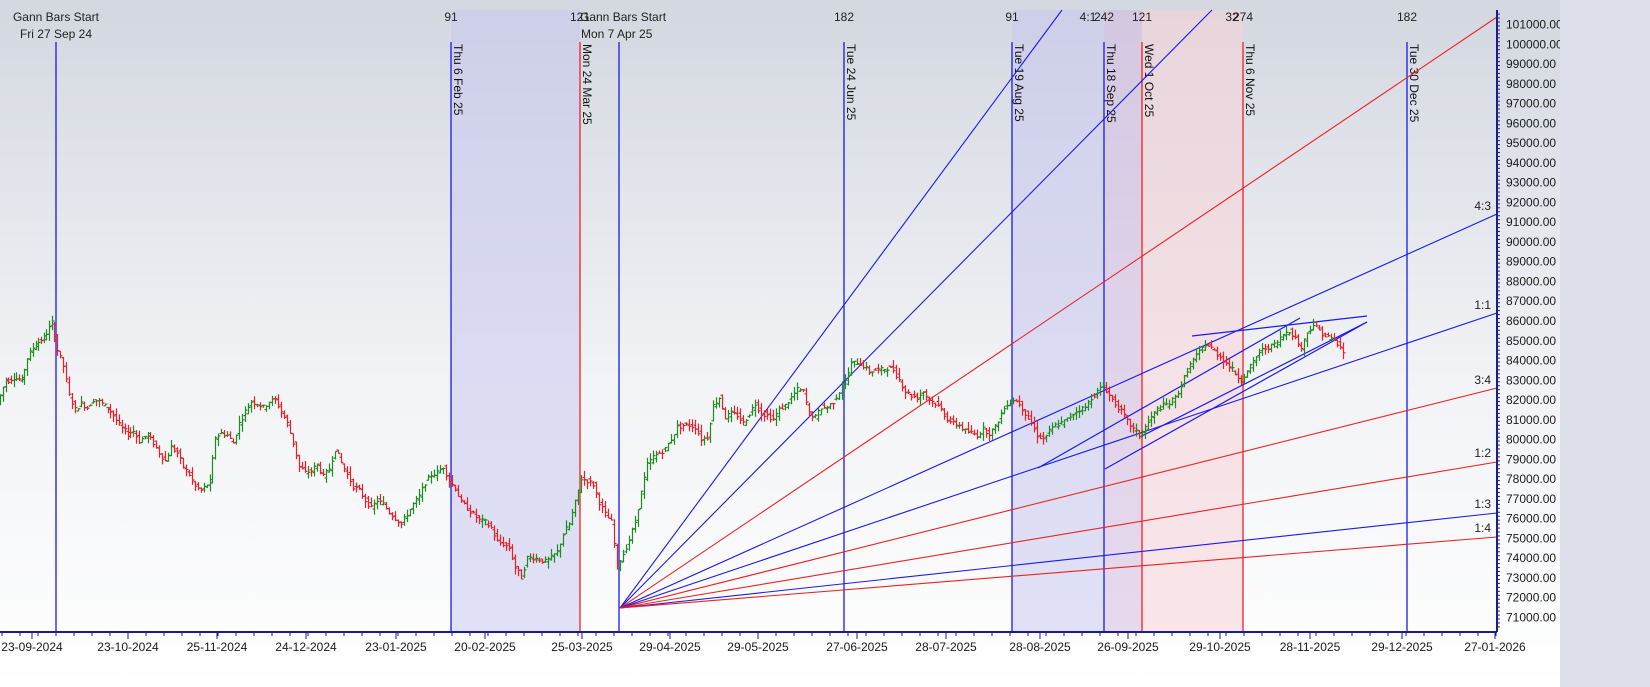 Image resolution: width=1650 pixels, height=687 pixels. What do you see at coordinates (580, 17) in the screenshot?
I see `cycle-count-label: 121` at bounding box center [580, 17].